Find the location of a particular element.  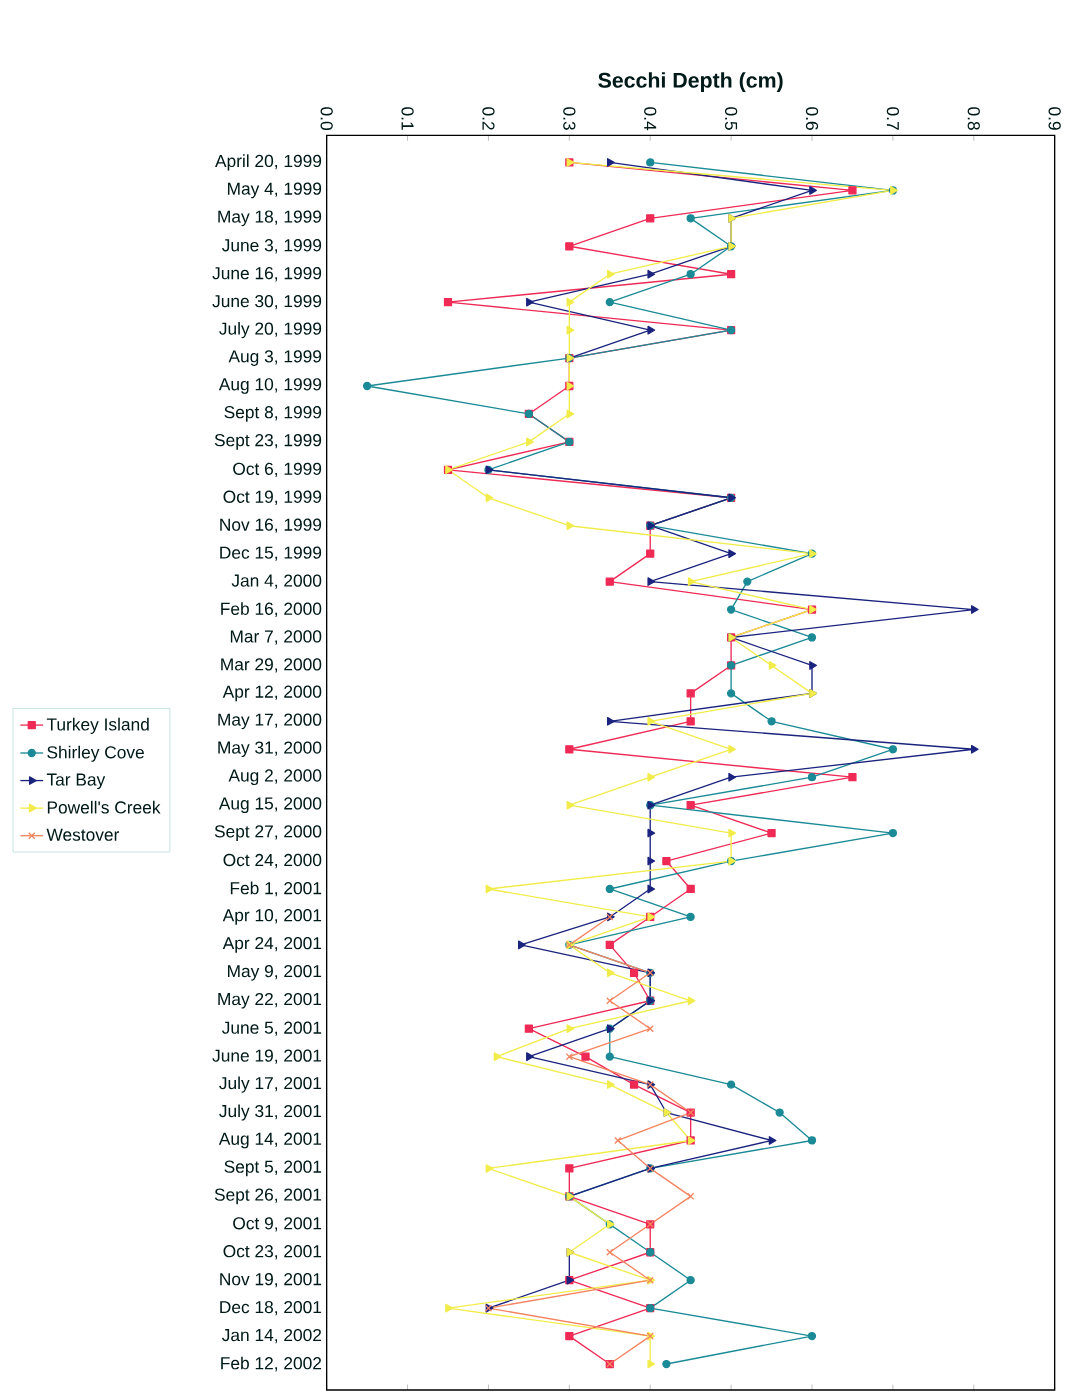

y-tick-label: Feb 1, 2001 is located at coordinates (276, 889).